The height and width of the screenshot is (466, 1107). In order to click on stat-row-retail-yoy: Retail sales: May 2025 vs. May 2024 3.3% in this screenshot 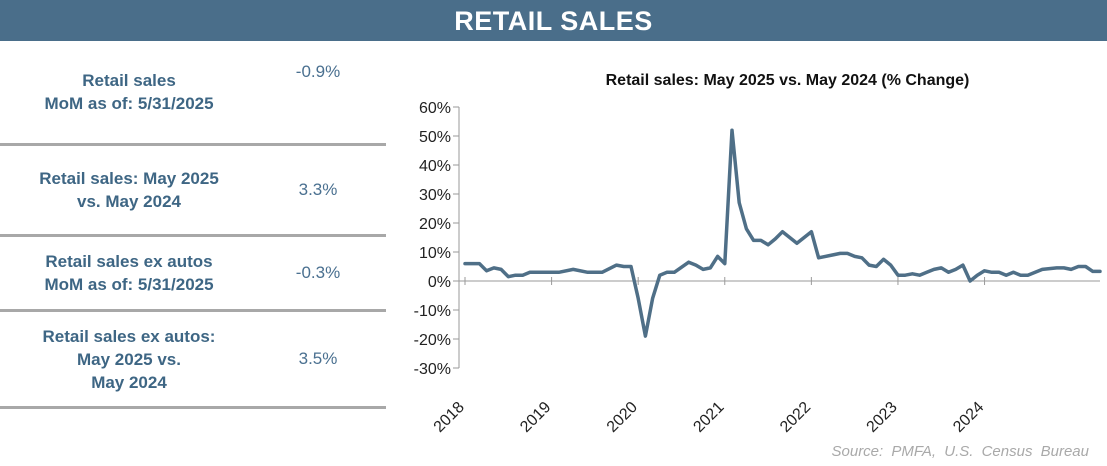, I will do `click(193, 191)`.